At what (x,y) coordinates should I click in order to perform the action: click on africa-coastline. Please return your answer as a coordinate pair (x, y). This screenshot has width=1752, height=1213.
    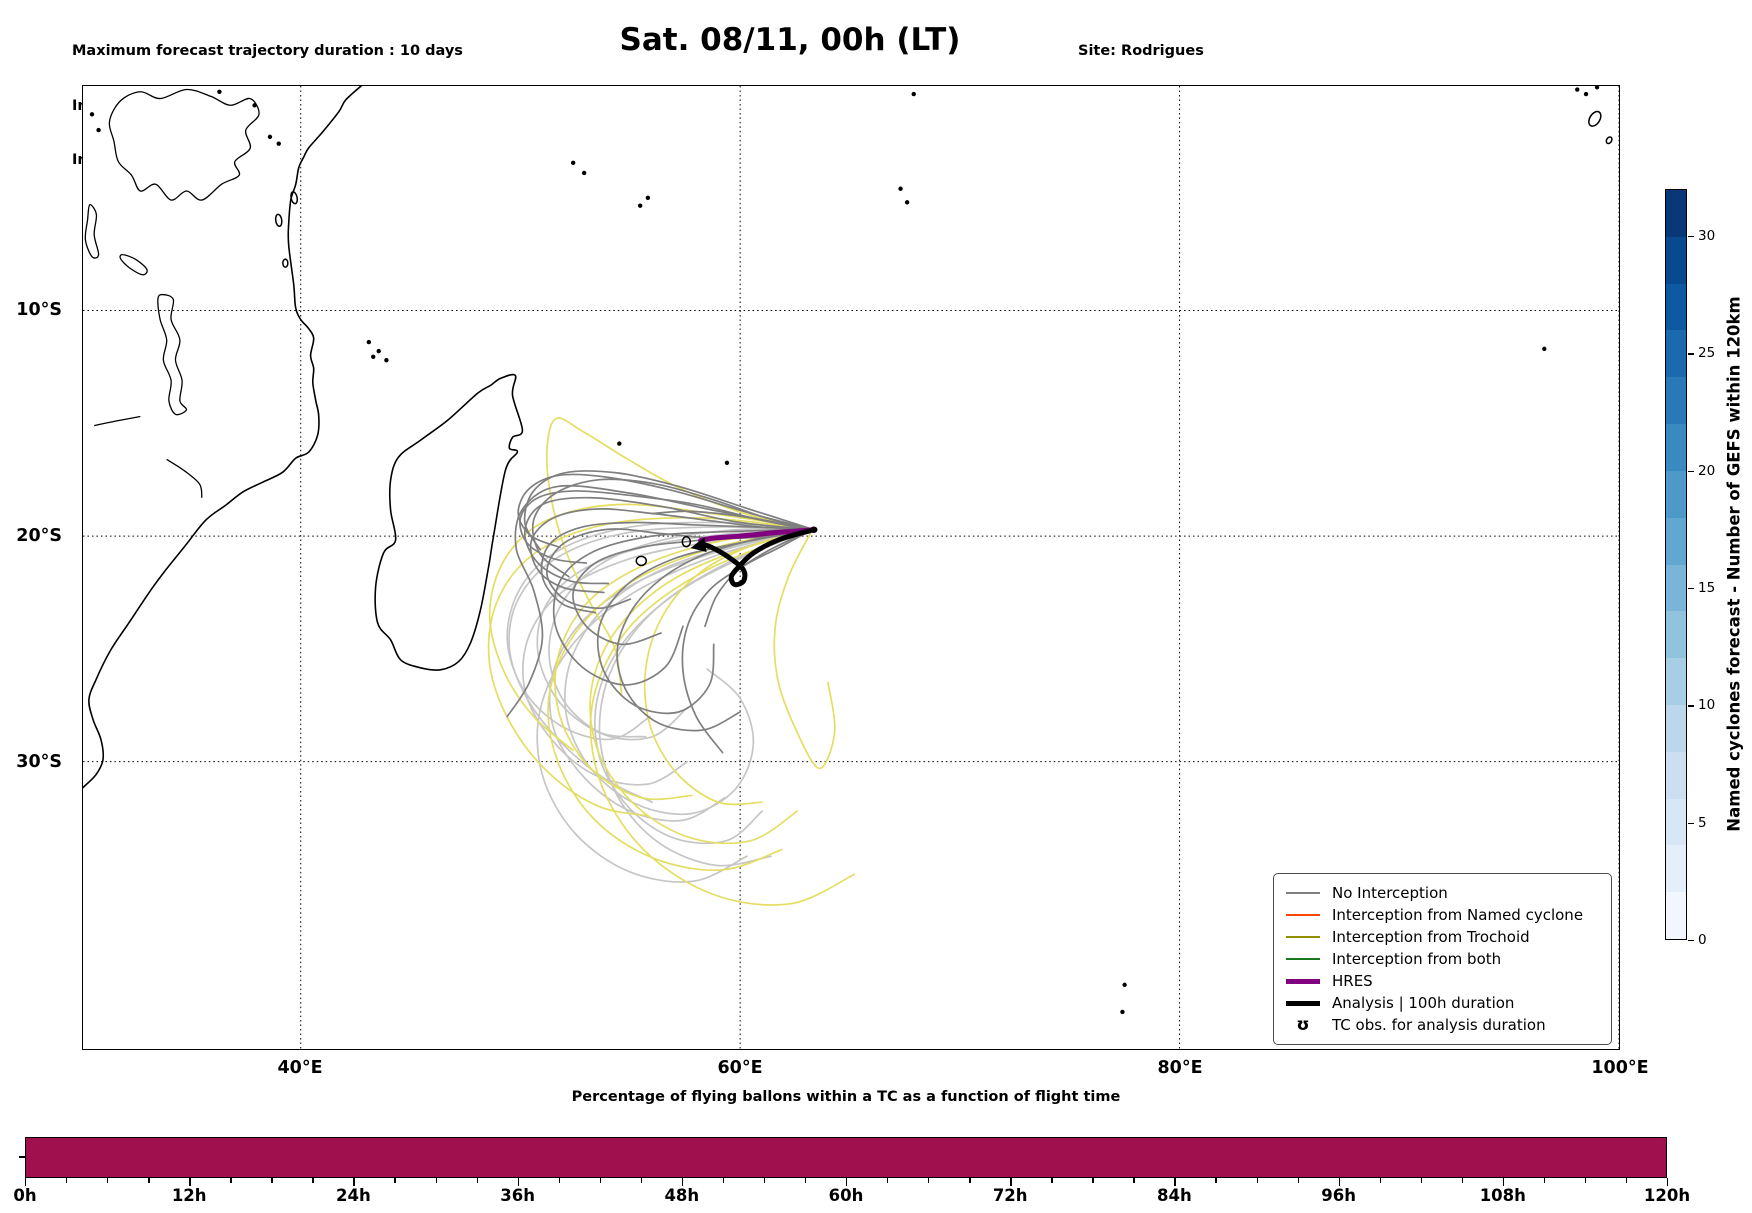
    Looking at the image, I should click on (223, 437).